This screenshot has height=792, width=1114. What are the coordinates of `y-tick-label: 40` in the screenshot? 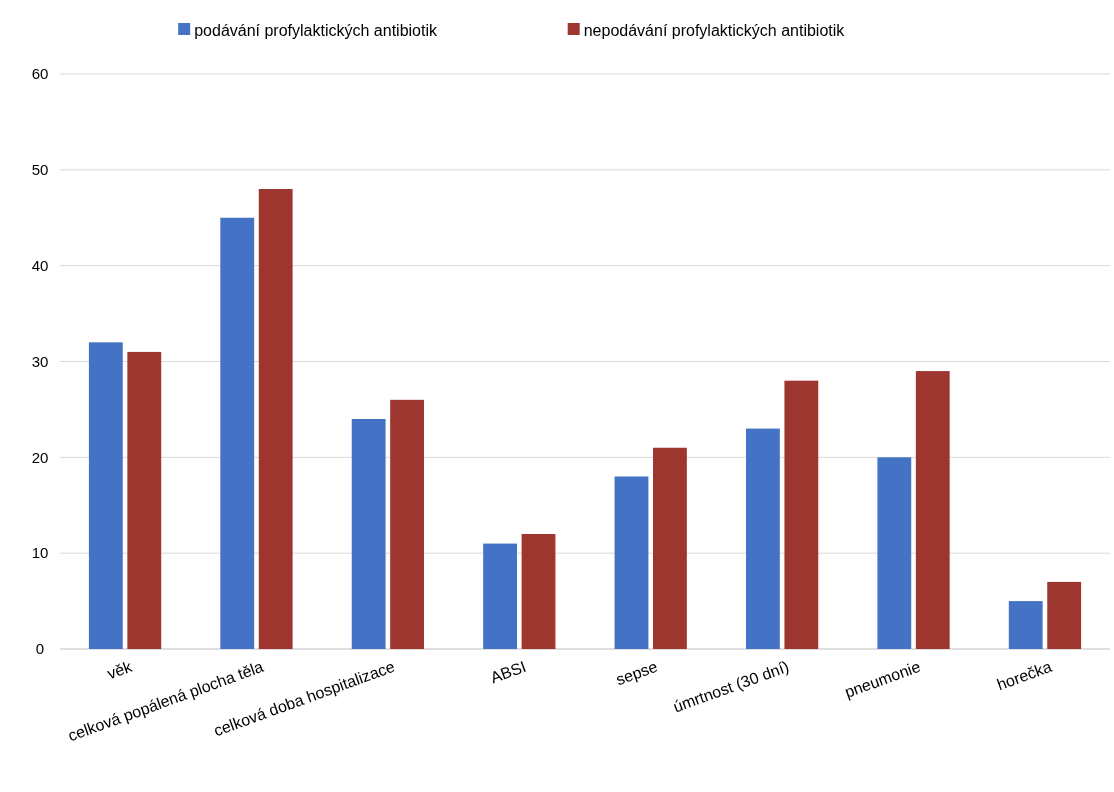 It's located at (40, 265).